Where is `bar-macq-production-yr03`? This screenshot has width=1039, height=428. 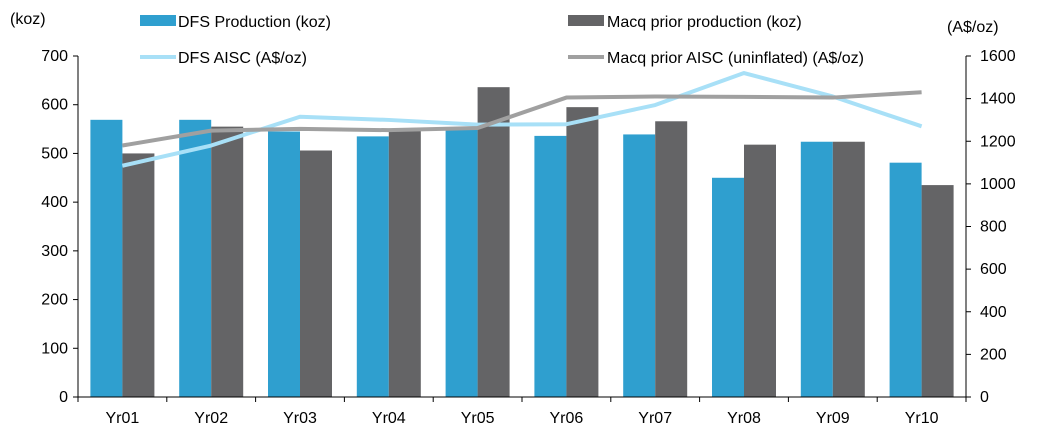 bar-macq-production-yr03 is located at coordinates (316, 273).